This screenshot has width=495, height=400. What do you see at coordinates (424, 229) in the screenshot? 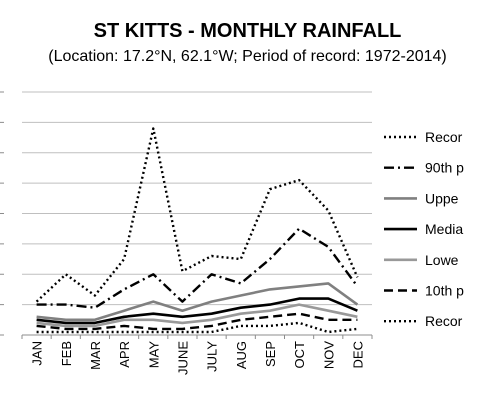
I see `legend: Recor 90th p Uppe Media Lowe 10th p Recor` at bounding box center [424, 229].